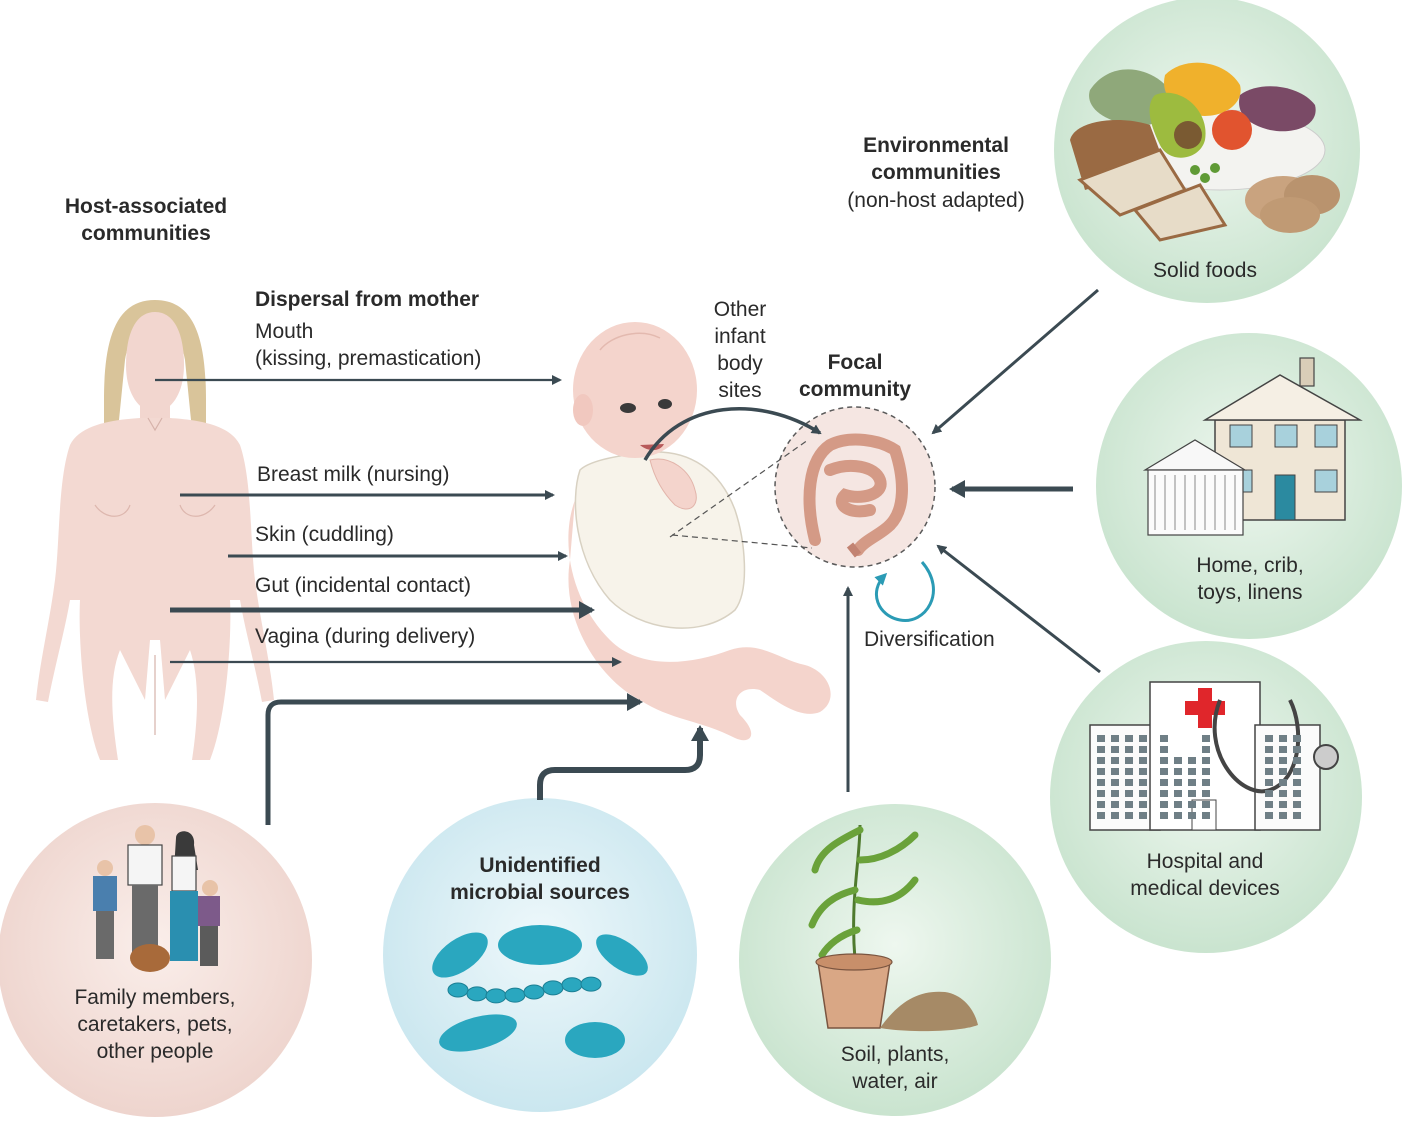  I want to click on diversification-loop-icon, so click(904, 591).